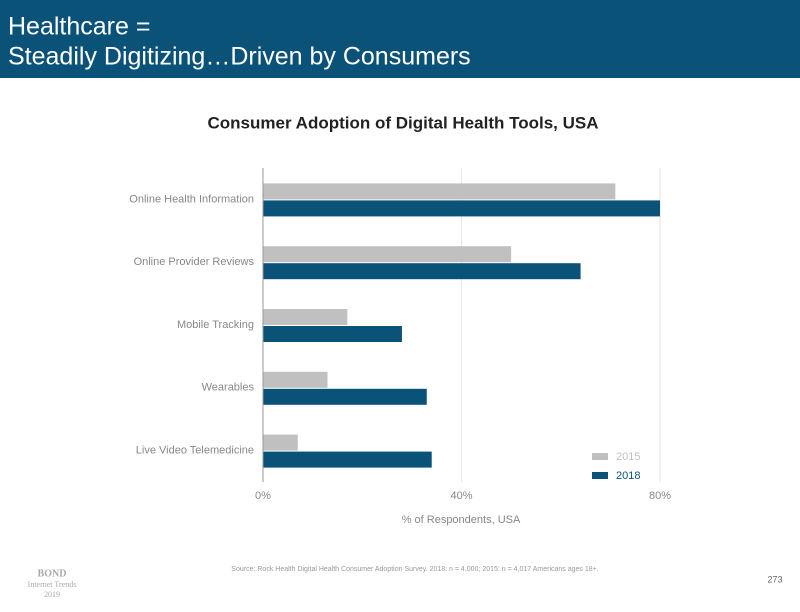 The width and height of the screenshot is (800, 612). I want to click on y-tick-label: Live Video Telemedicine, so click(195, 451).